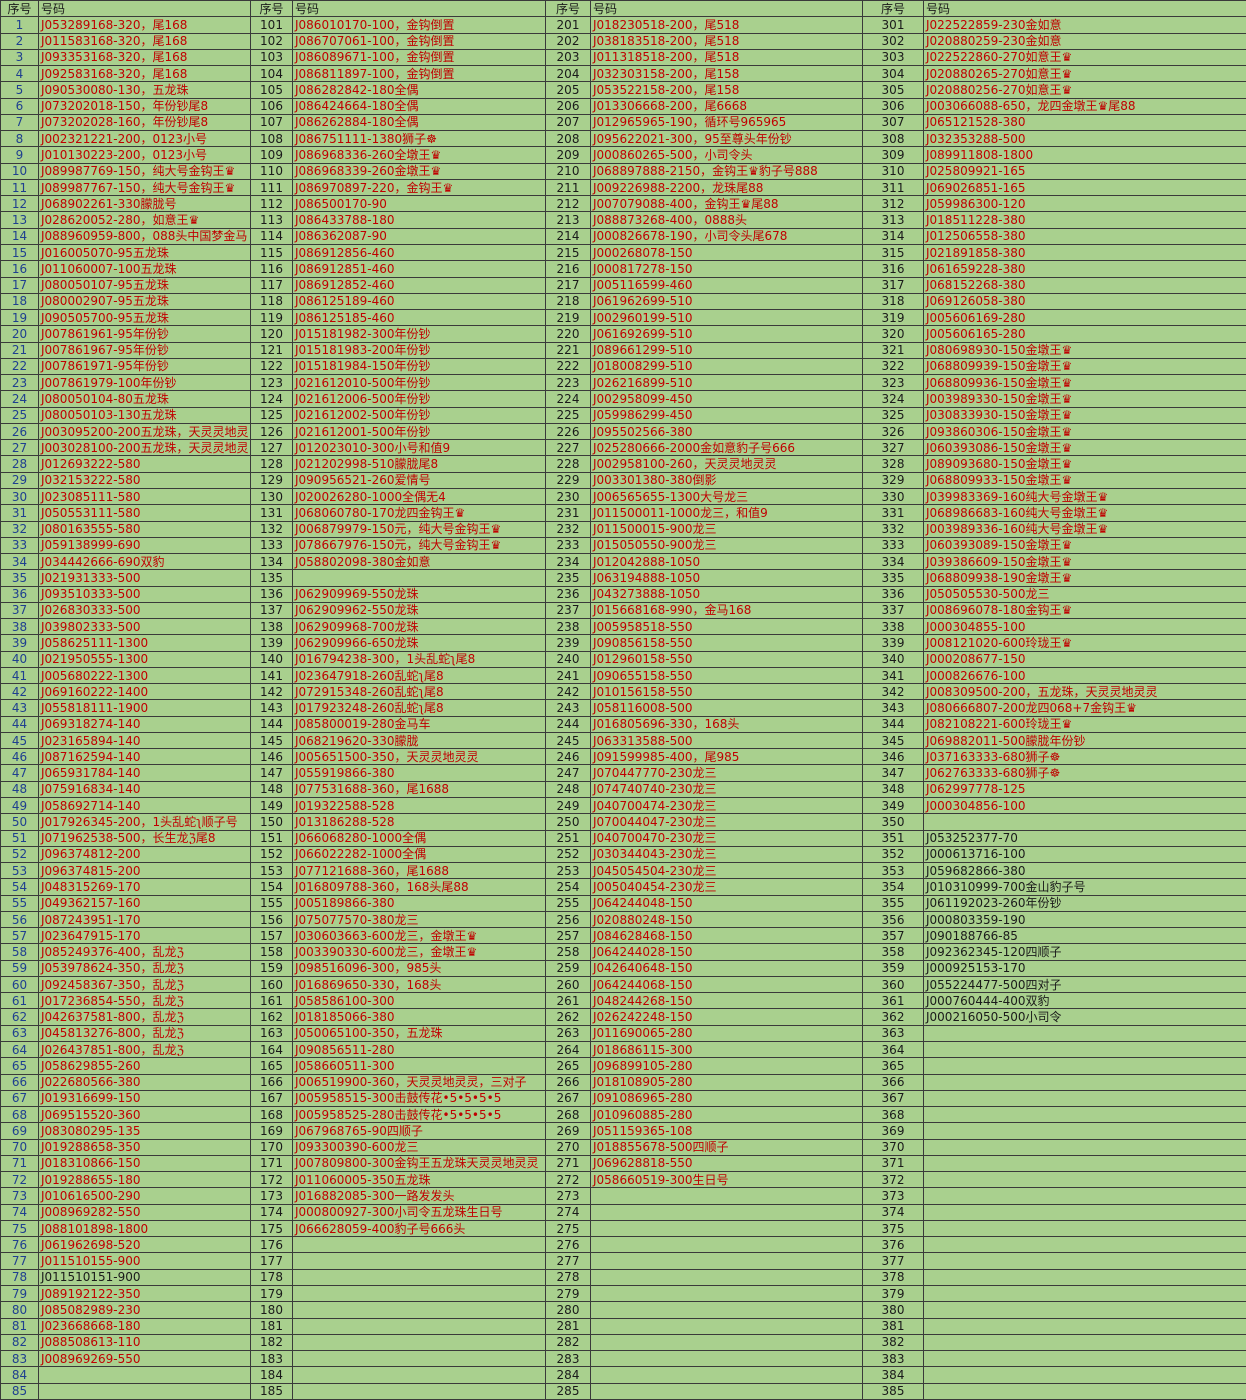 The width and height of the screenshot is (1246, 1400). Describe the element at coordinates (271, 871) in the screenshot. I see `row-number: 153` at that location.